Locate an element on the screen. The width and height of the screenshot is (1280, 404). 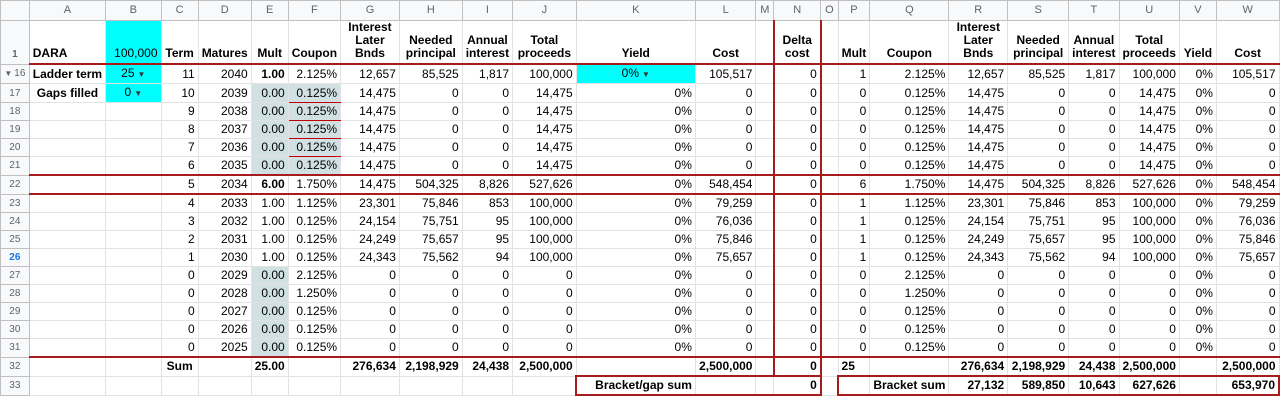
row-number-21: 21 is located at coordinates (15, 166).